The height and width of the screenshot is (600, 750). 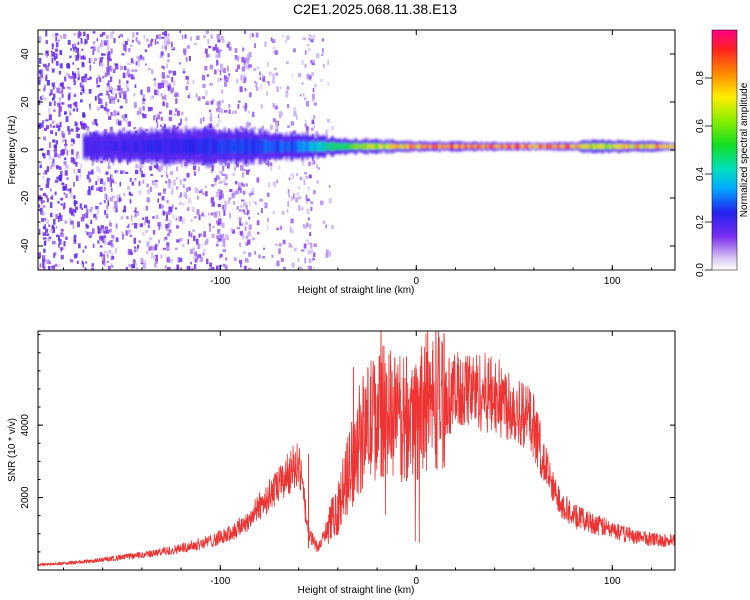 I want to click on spectrogram-xtick-label: -100, so click(x=220, y=281).